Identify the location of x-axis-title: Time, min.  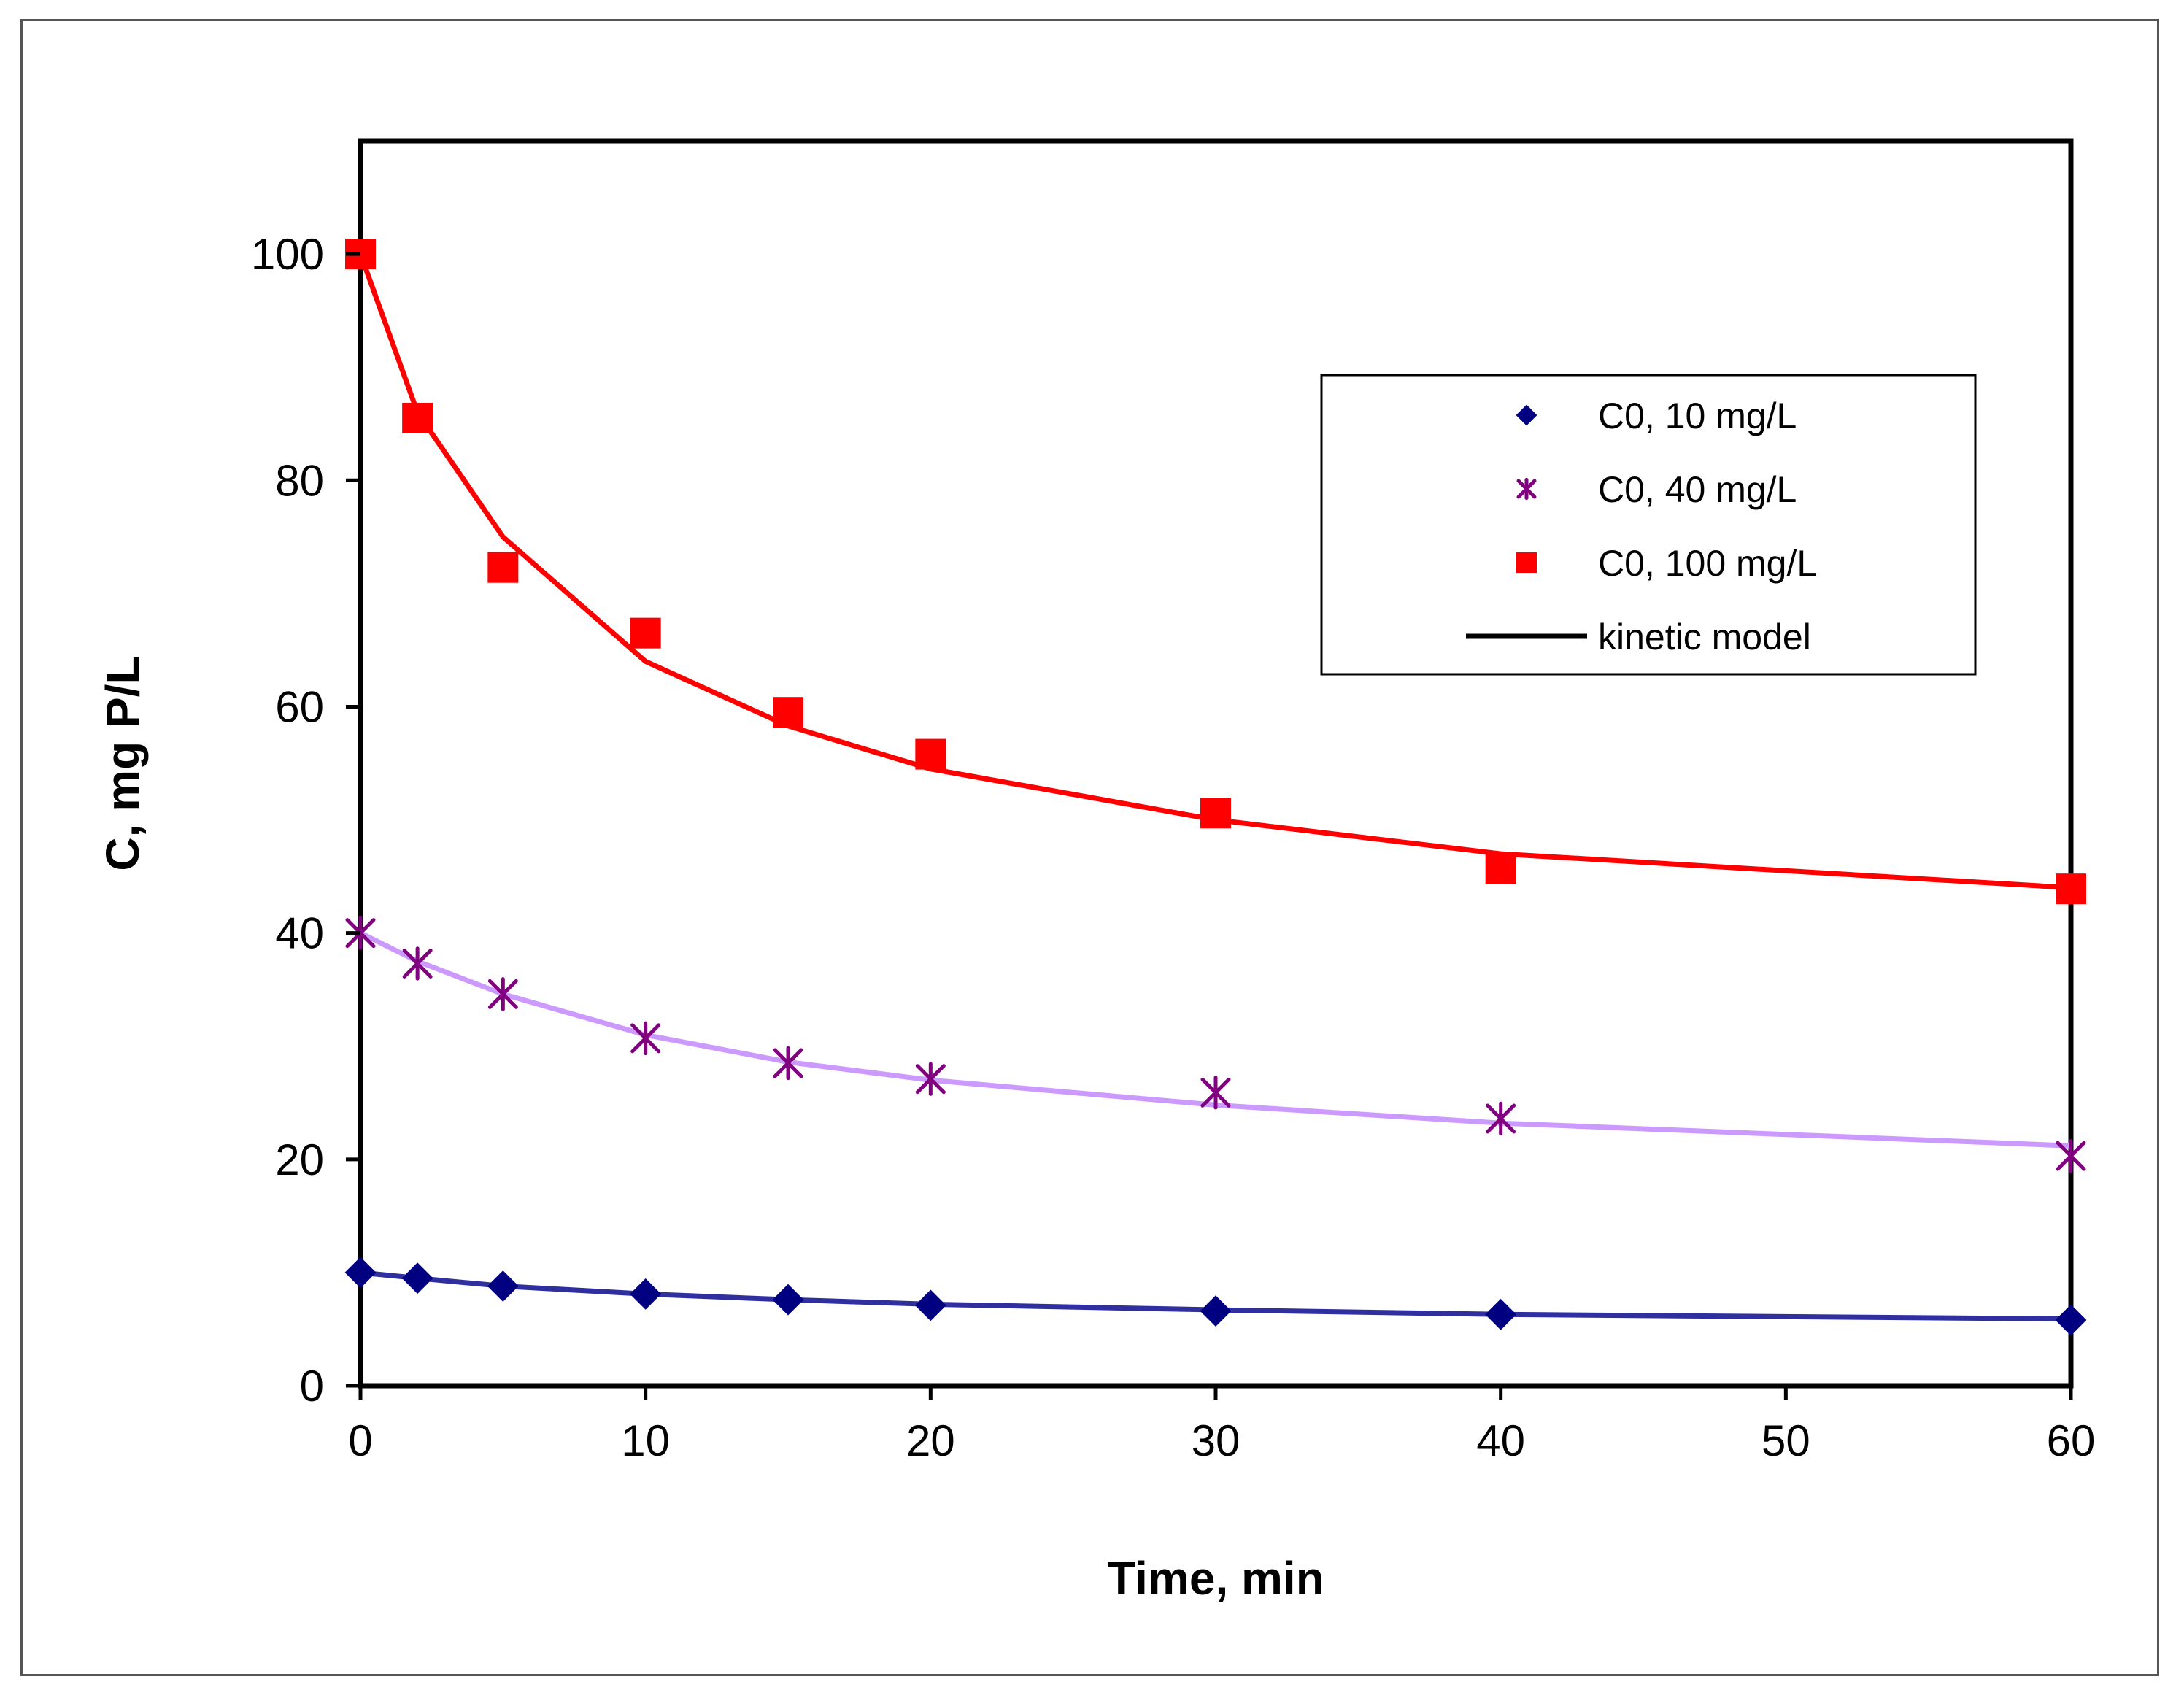
(1215, 1578).